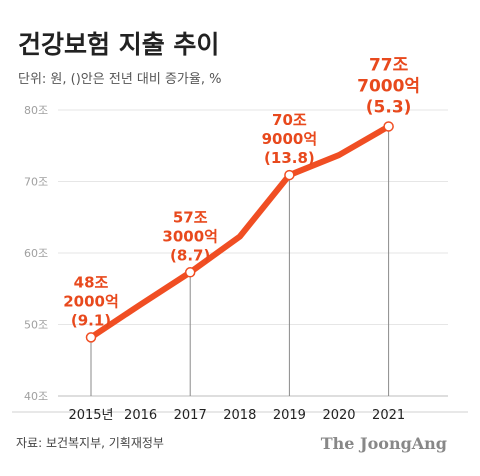 This screenshot has height=476, width=480. I want to click on x-tick-label: 2021, so click(388, 415).